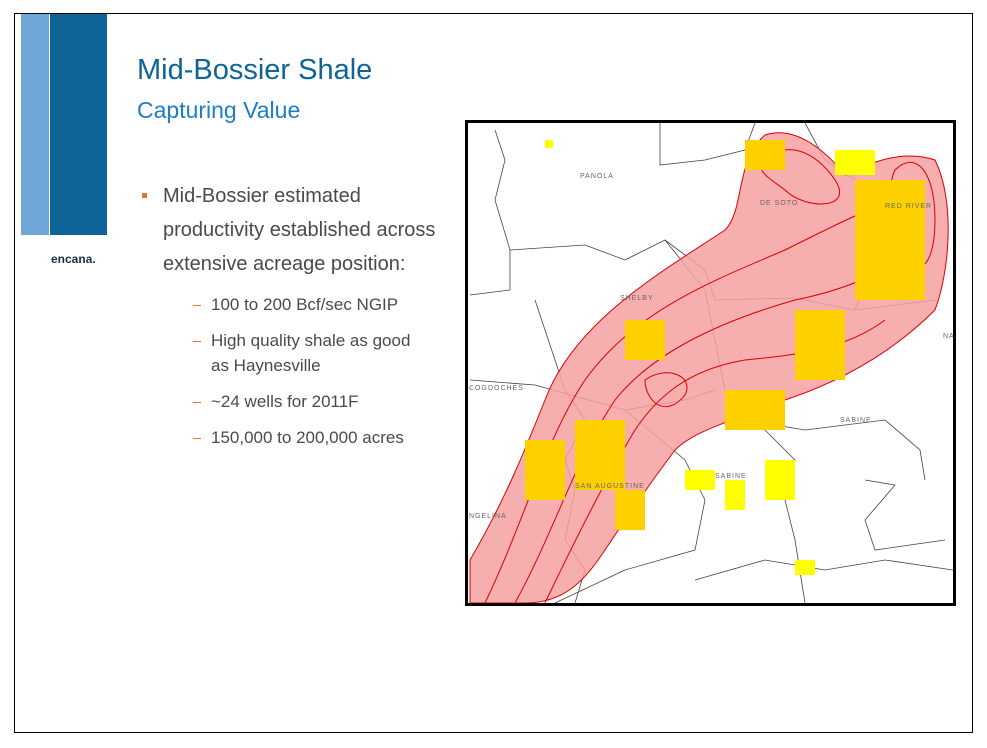 Image resolution: width=987 pixels, height=748 pixels. What do you see at coordinates (949, 336) in the screenshot?
I see `map-label: NATC` at bounding box center [949, 336].